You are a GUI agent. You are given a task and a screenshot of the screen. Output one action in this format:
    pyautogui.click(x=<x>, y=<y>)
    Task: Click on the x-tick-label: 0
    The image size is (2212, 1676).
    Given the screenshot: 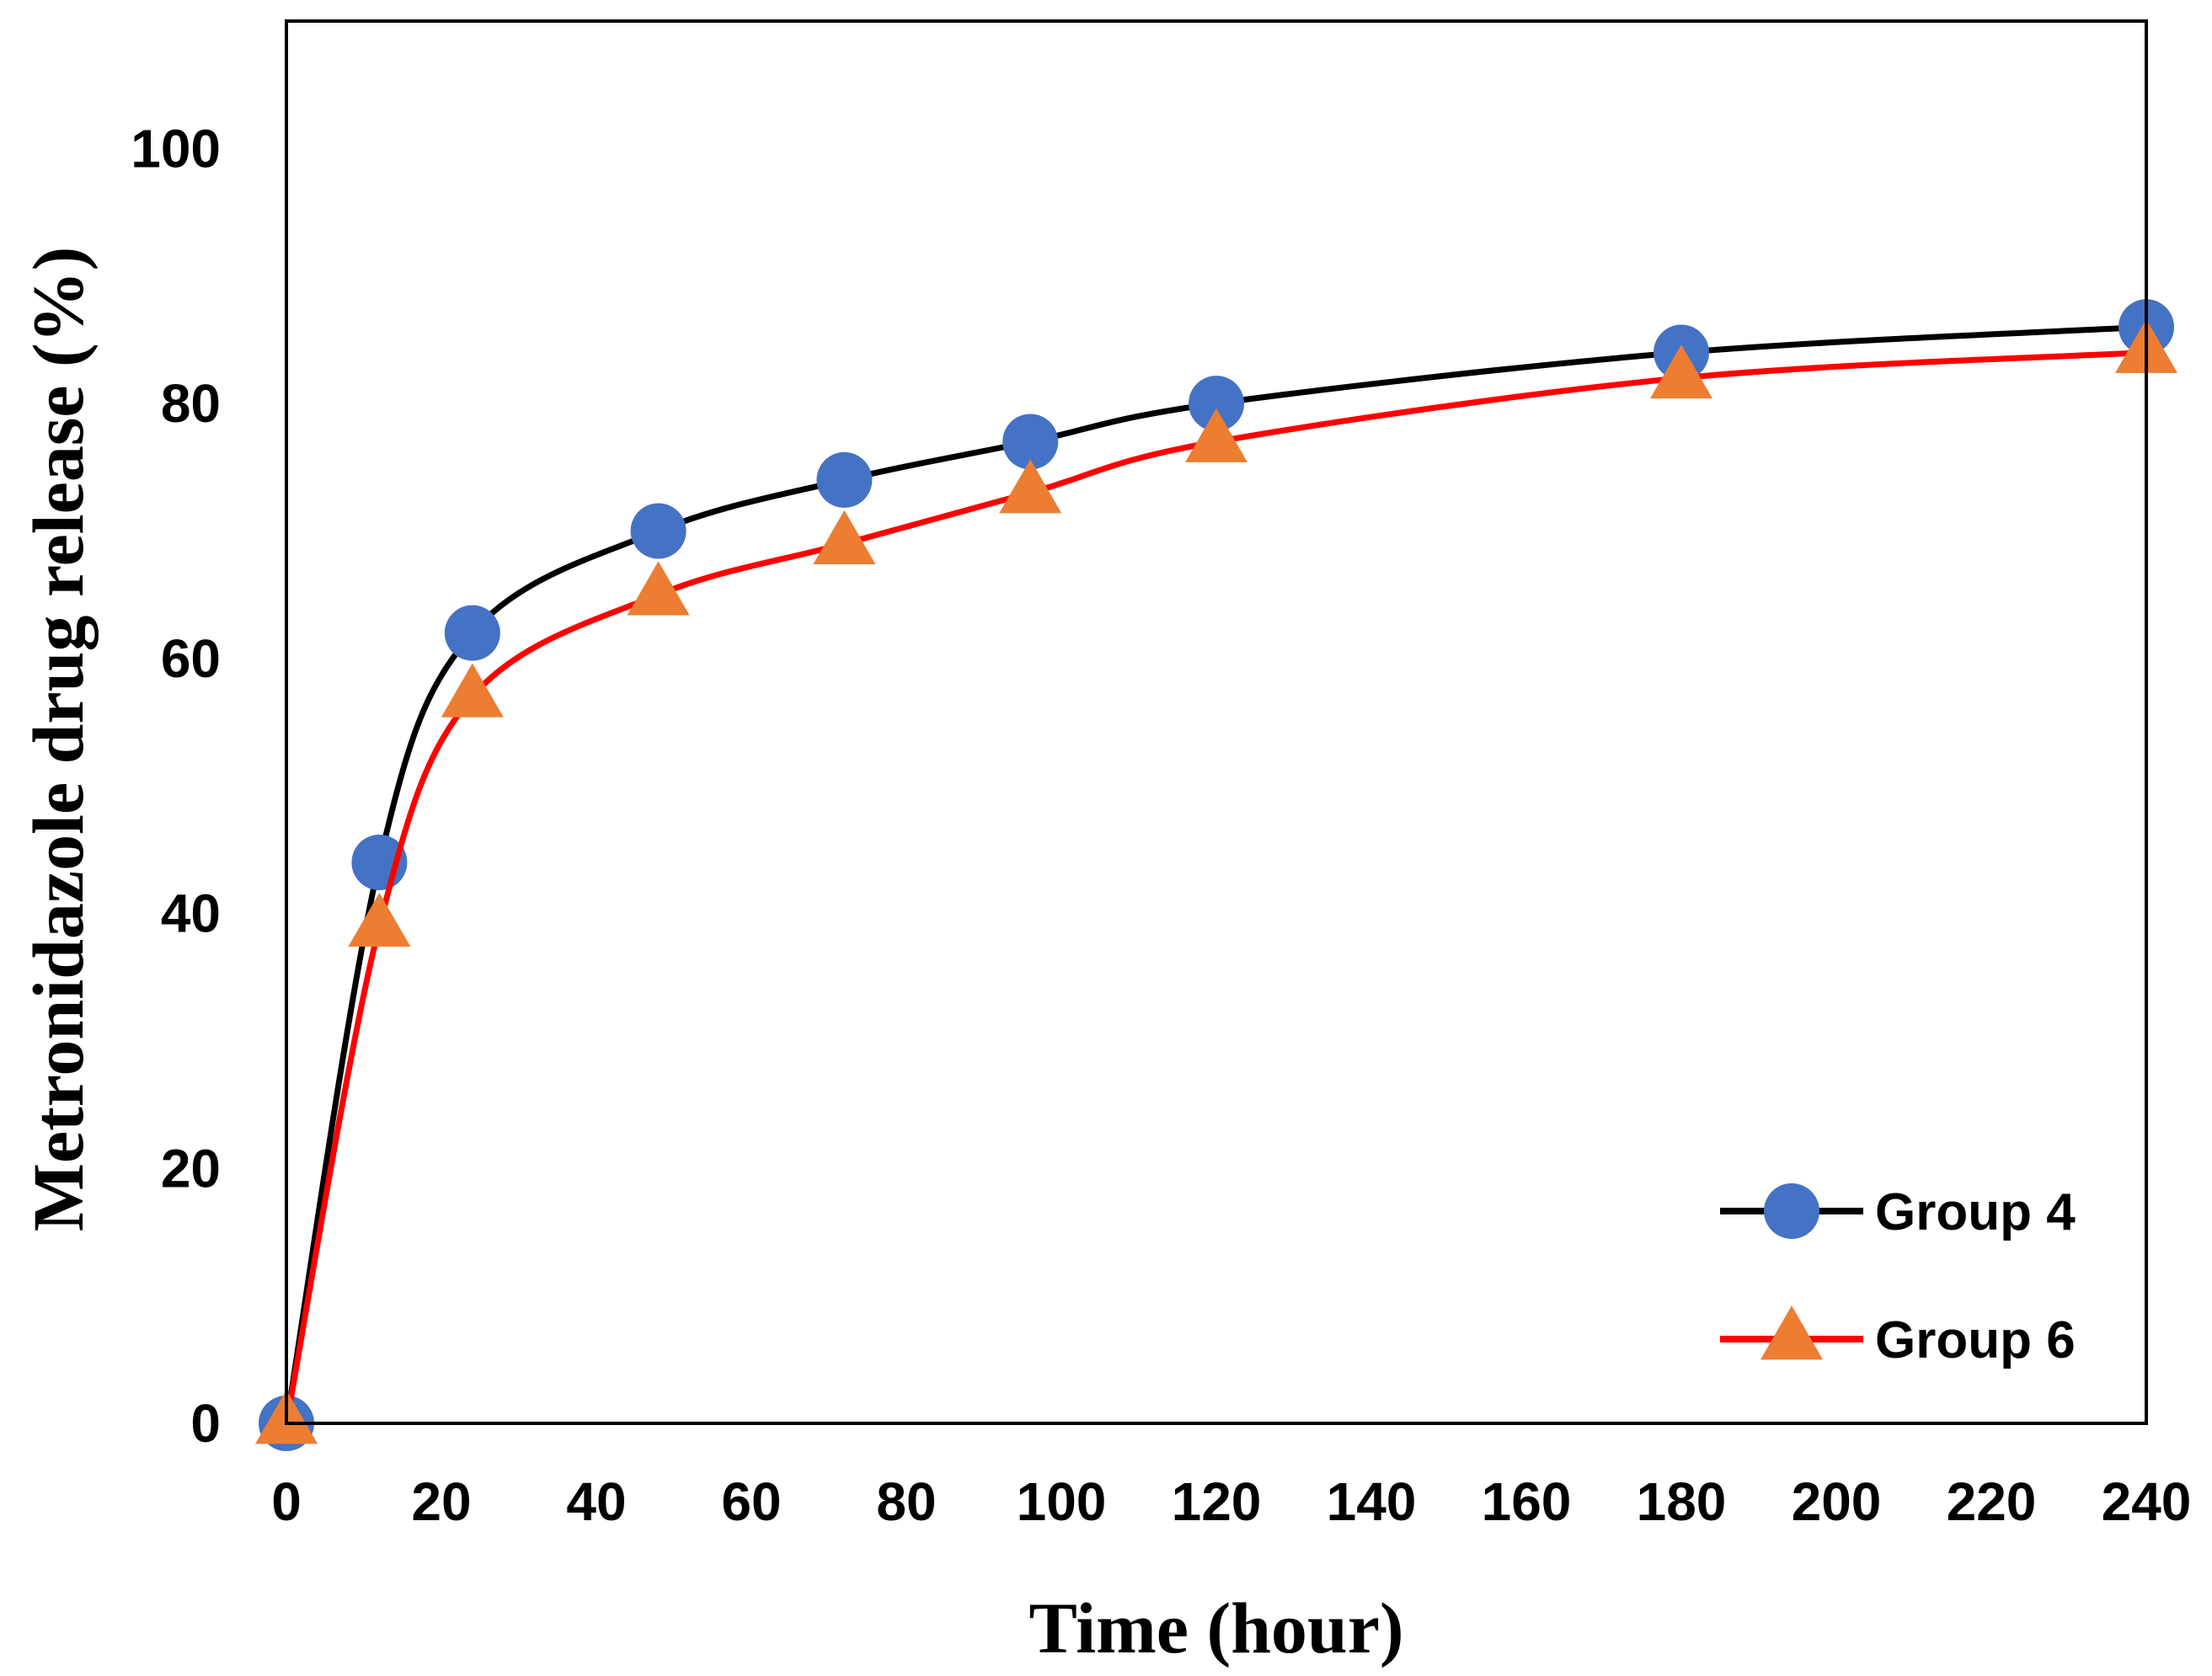 What is the action you would take?
    pyautogui.click(x=286, y=1501)
    